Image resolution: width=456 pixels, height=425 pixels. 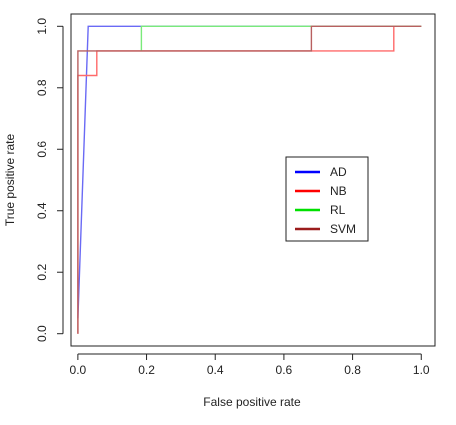 I want to click on x-axis: 0.0 0.2 0.4 0.6 0.8 1.0, so click(x=250, y=365).